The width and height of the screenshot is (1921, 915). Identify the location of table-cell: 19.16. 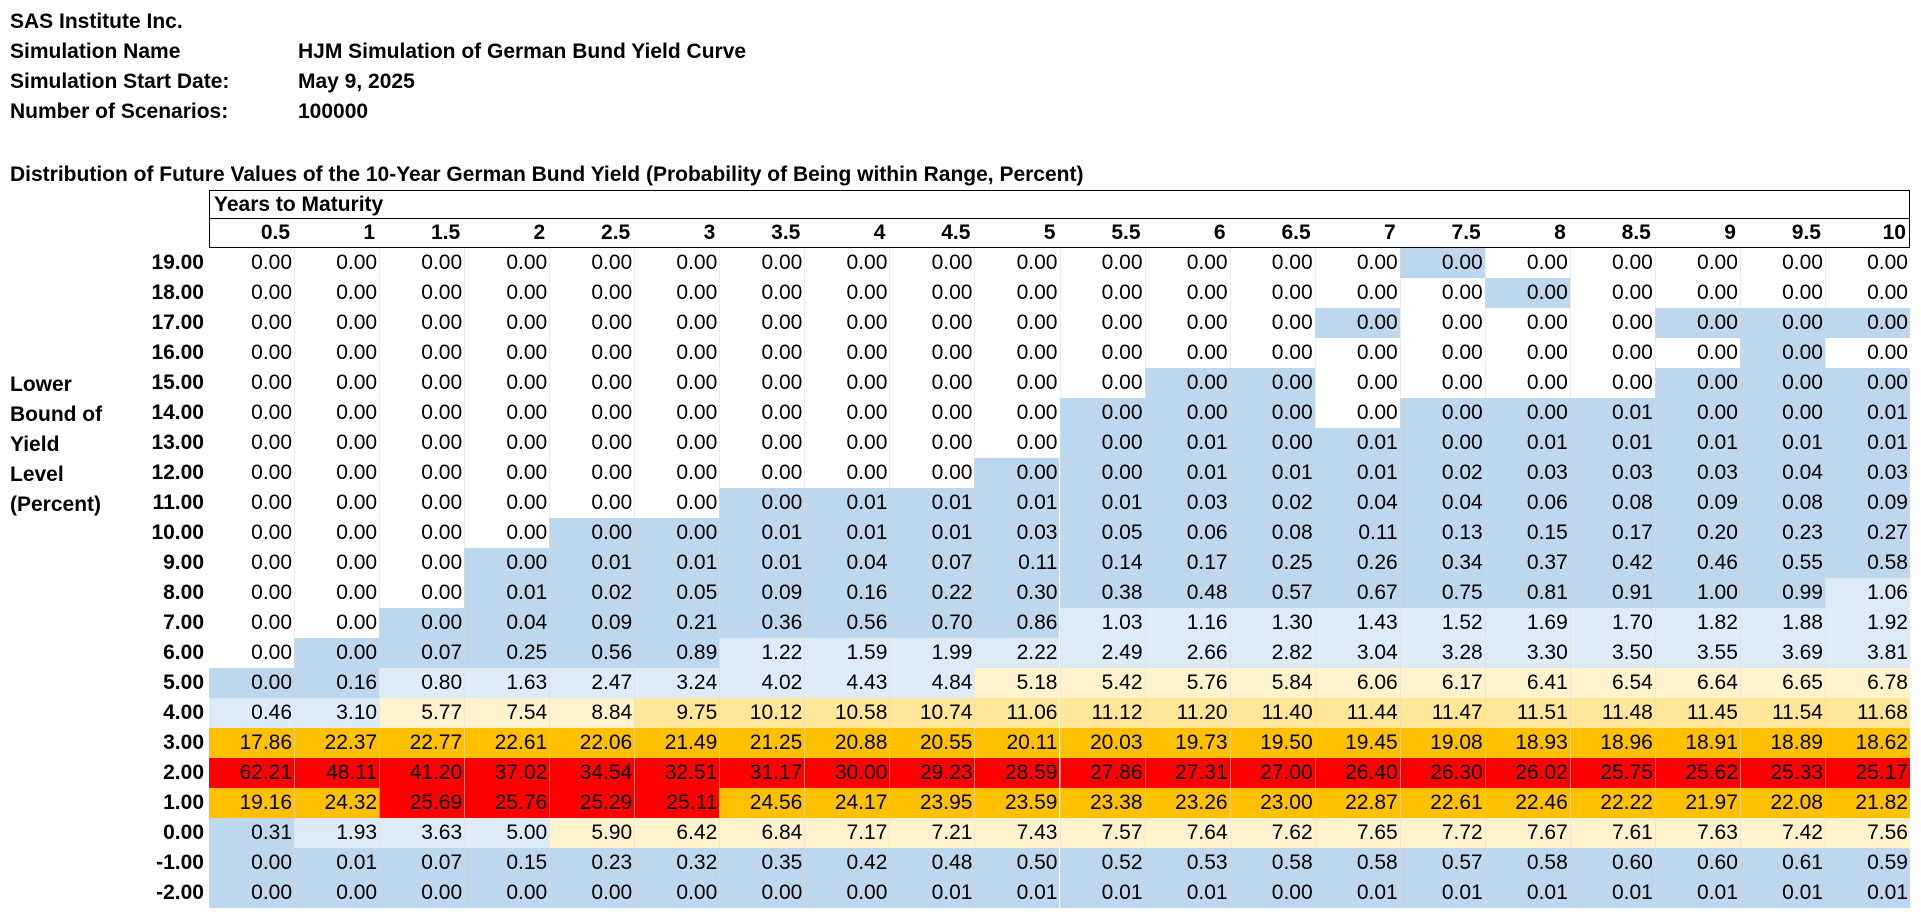
(252, 803).